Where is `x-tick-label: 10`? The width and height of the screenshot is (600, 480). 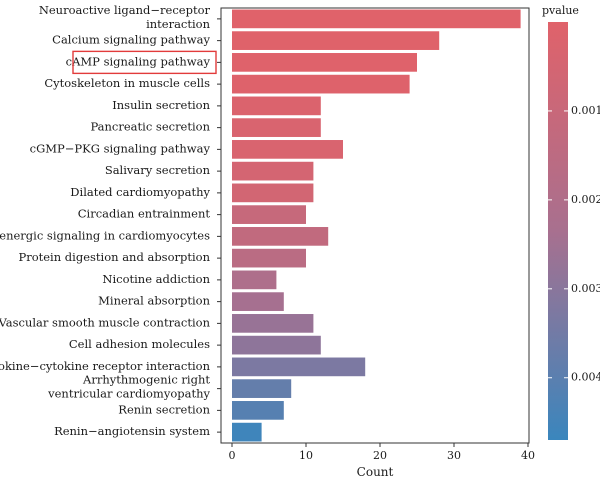 x-tick-label: 10 is located at coordinates (306, 455).